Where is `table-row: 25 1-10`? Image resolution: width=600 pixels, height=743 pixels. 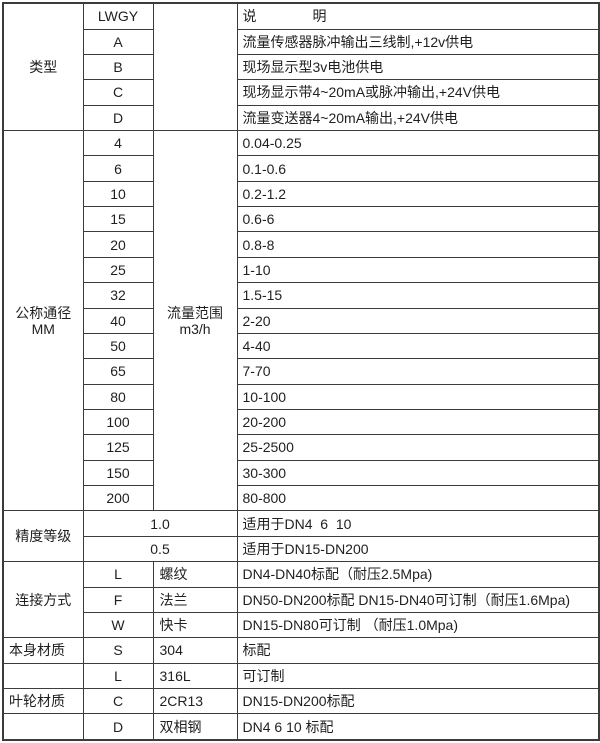
table-row: 25 1-10 is located at coordinates (301, 270).